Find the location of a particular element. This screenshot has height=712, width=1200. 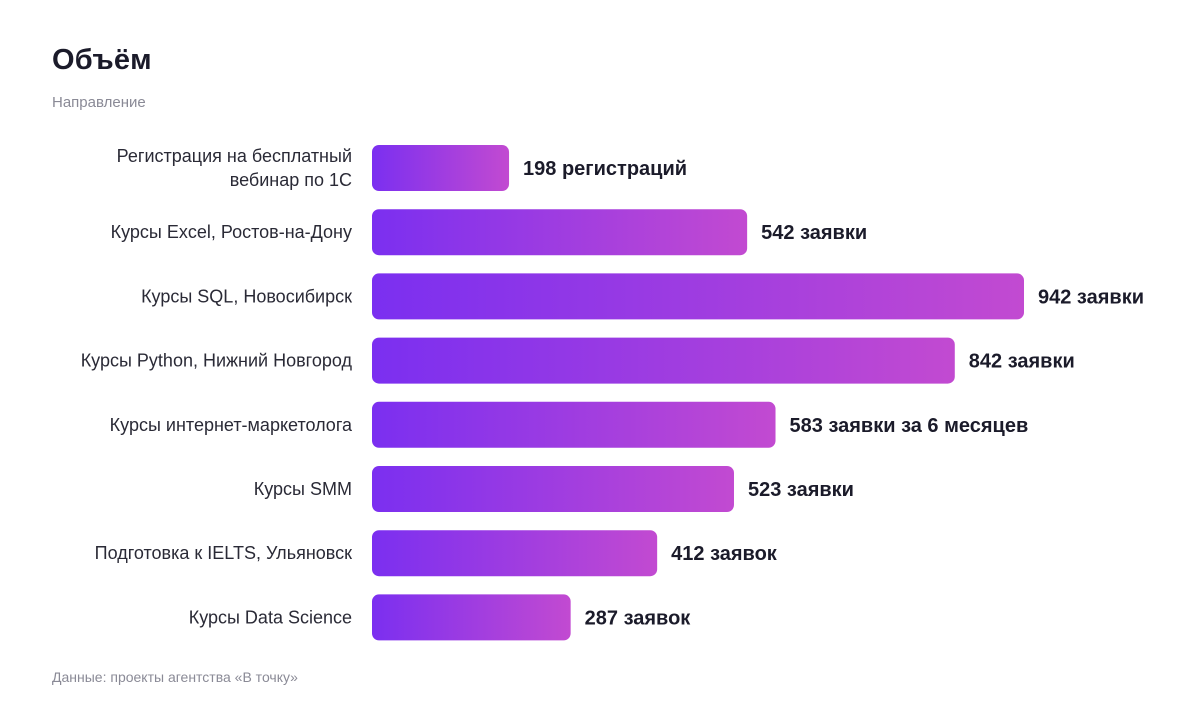

bar-row: Подготовка к IELTS, Ульяновск 412 заявок is located at coordinates (436, 553).